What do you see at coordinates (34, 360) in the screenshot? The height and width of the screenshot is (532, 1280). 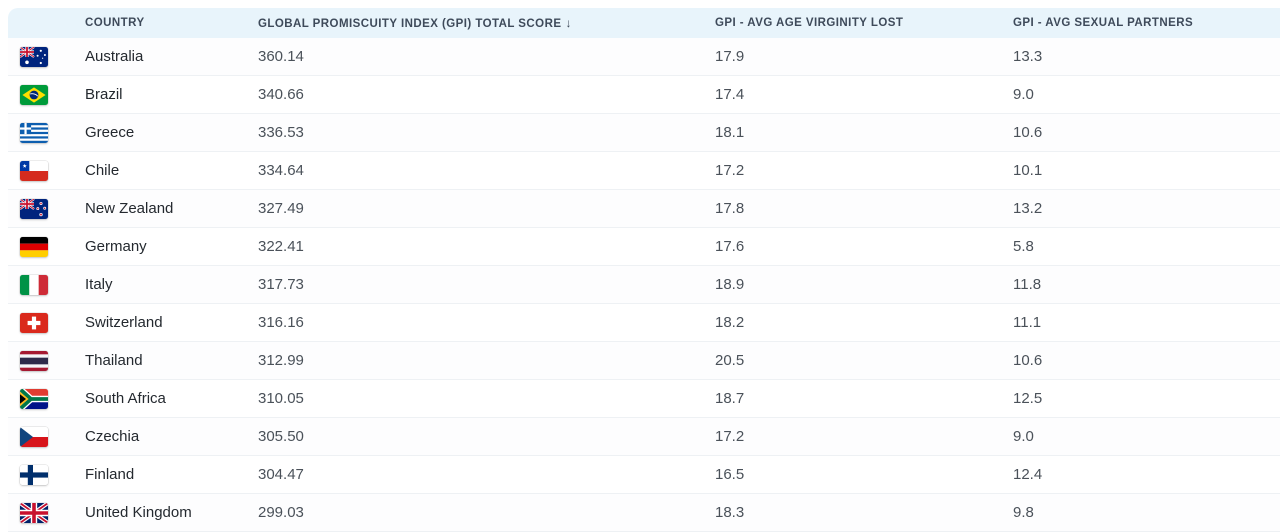 I see `thailand-flag-icon` at bounding box center [34, 360].